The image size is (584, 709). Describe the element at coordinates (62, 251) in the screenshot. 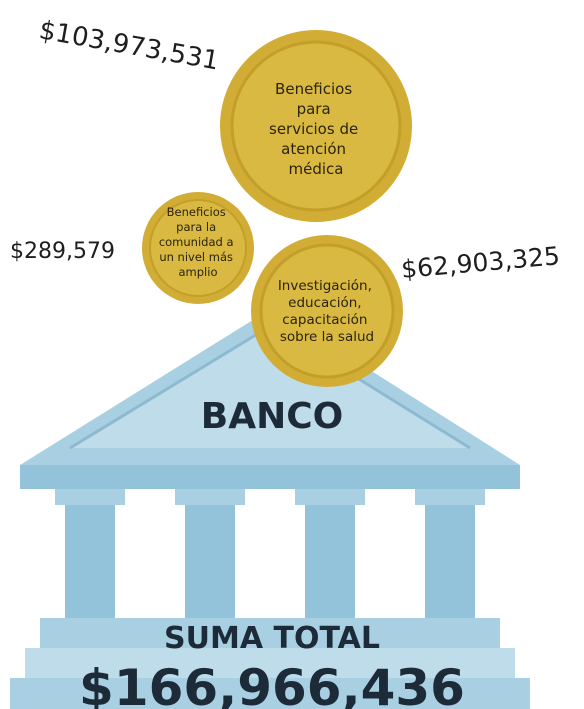

I see `amount: $289,579` at that location.